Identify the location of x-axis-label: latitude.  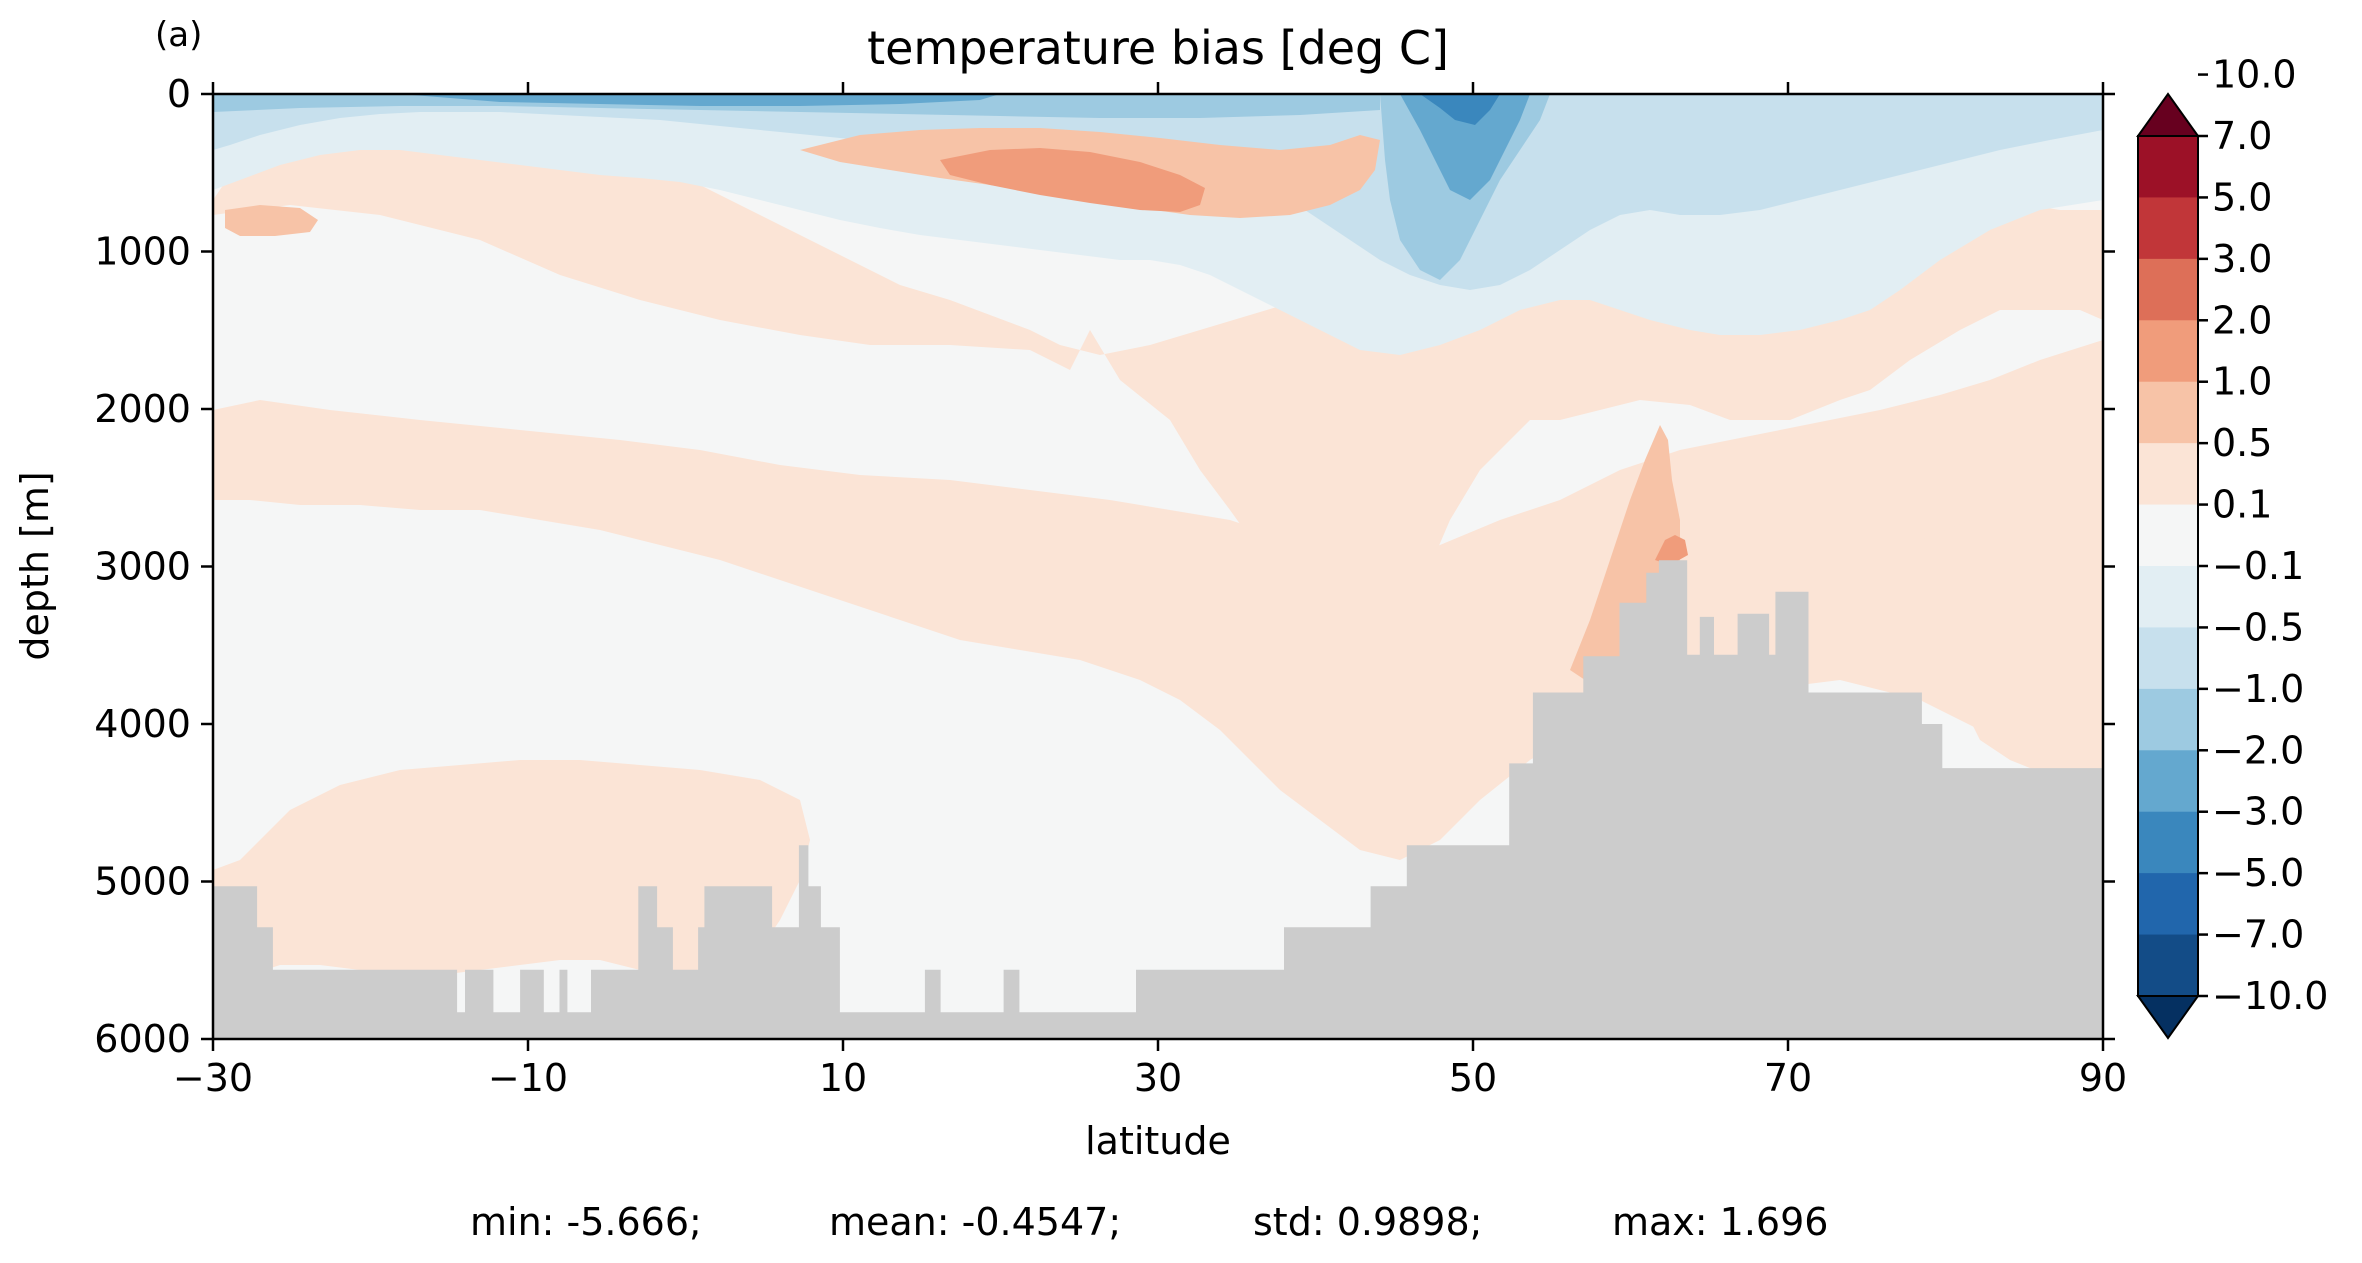
(1158, 1141).